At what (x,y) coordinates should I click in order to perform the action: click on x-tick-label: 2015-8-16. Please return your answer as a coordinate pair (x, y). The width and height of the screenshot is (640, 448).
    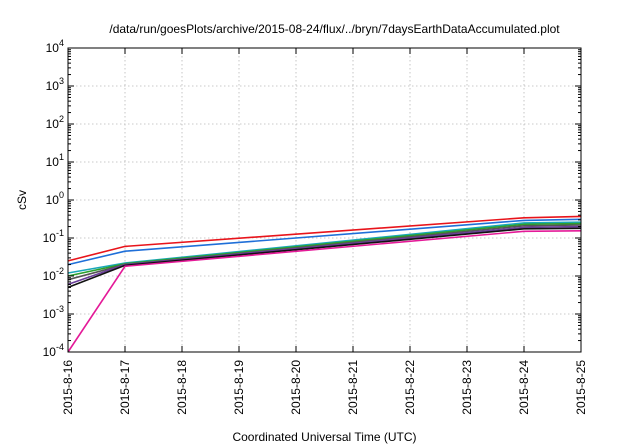
    Looking at the image, I should click on (68, 387).